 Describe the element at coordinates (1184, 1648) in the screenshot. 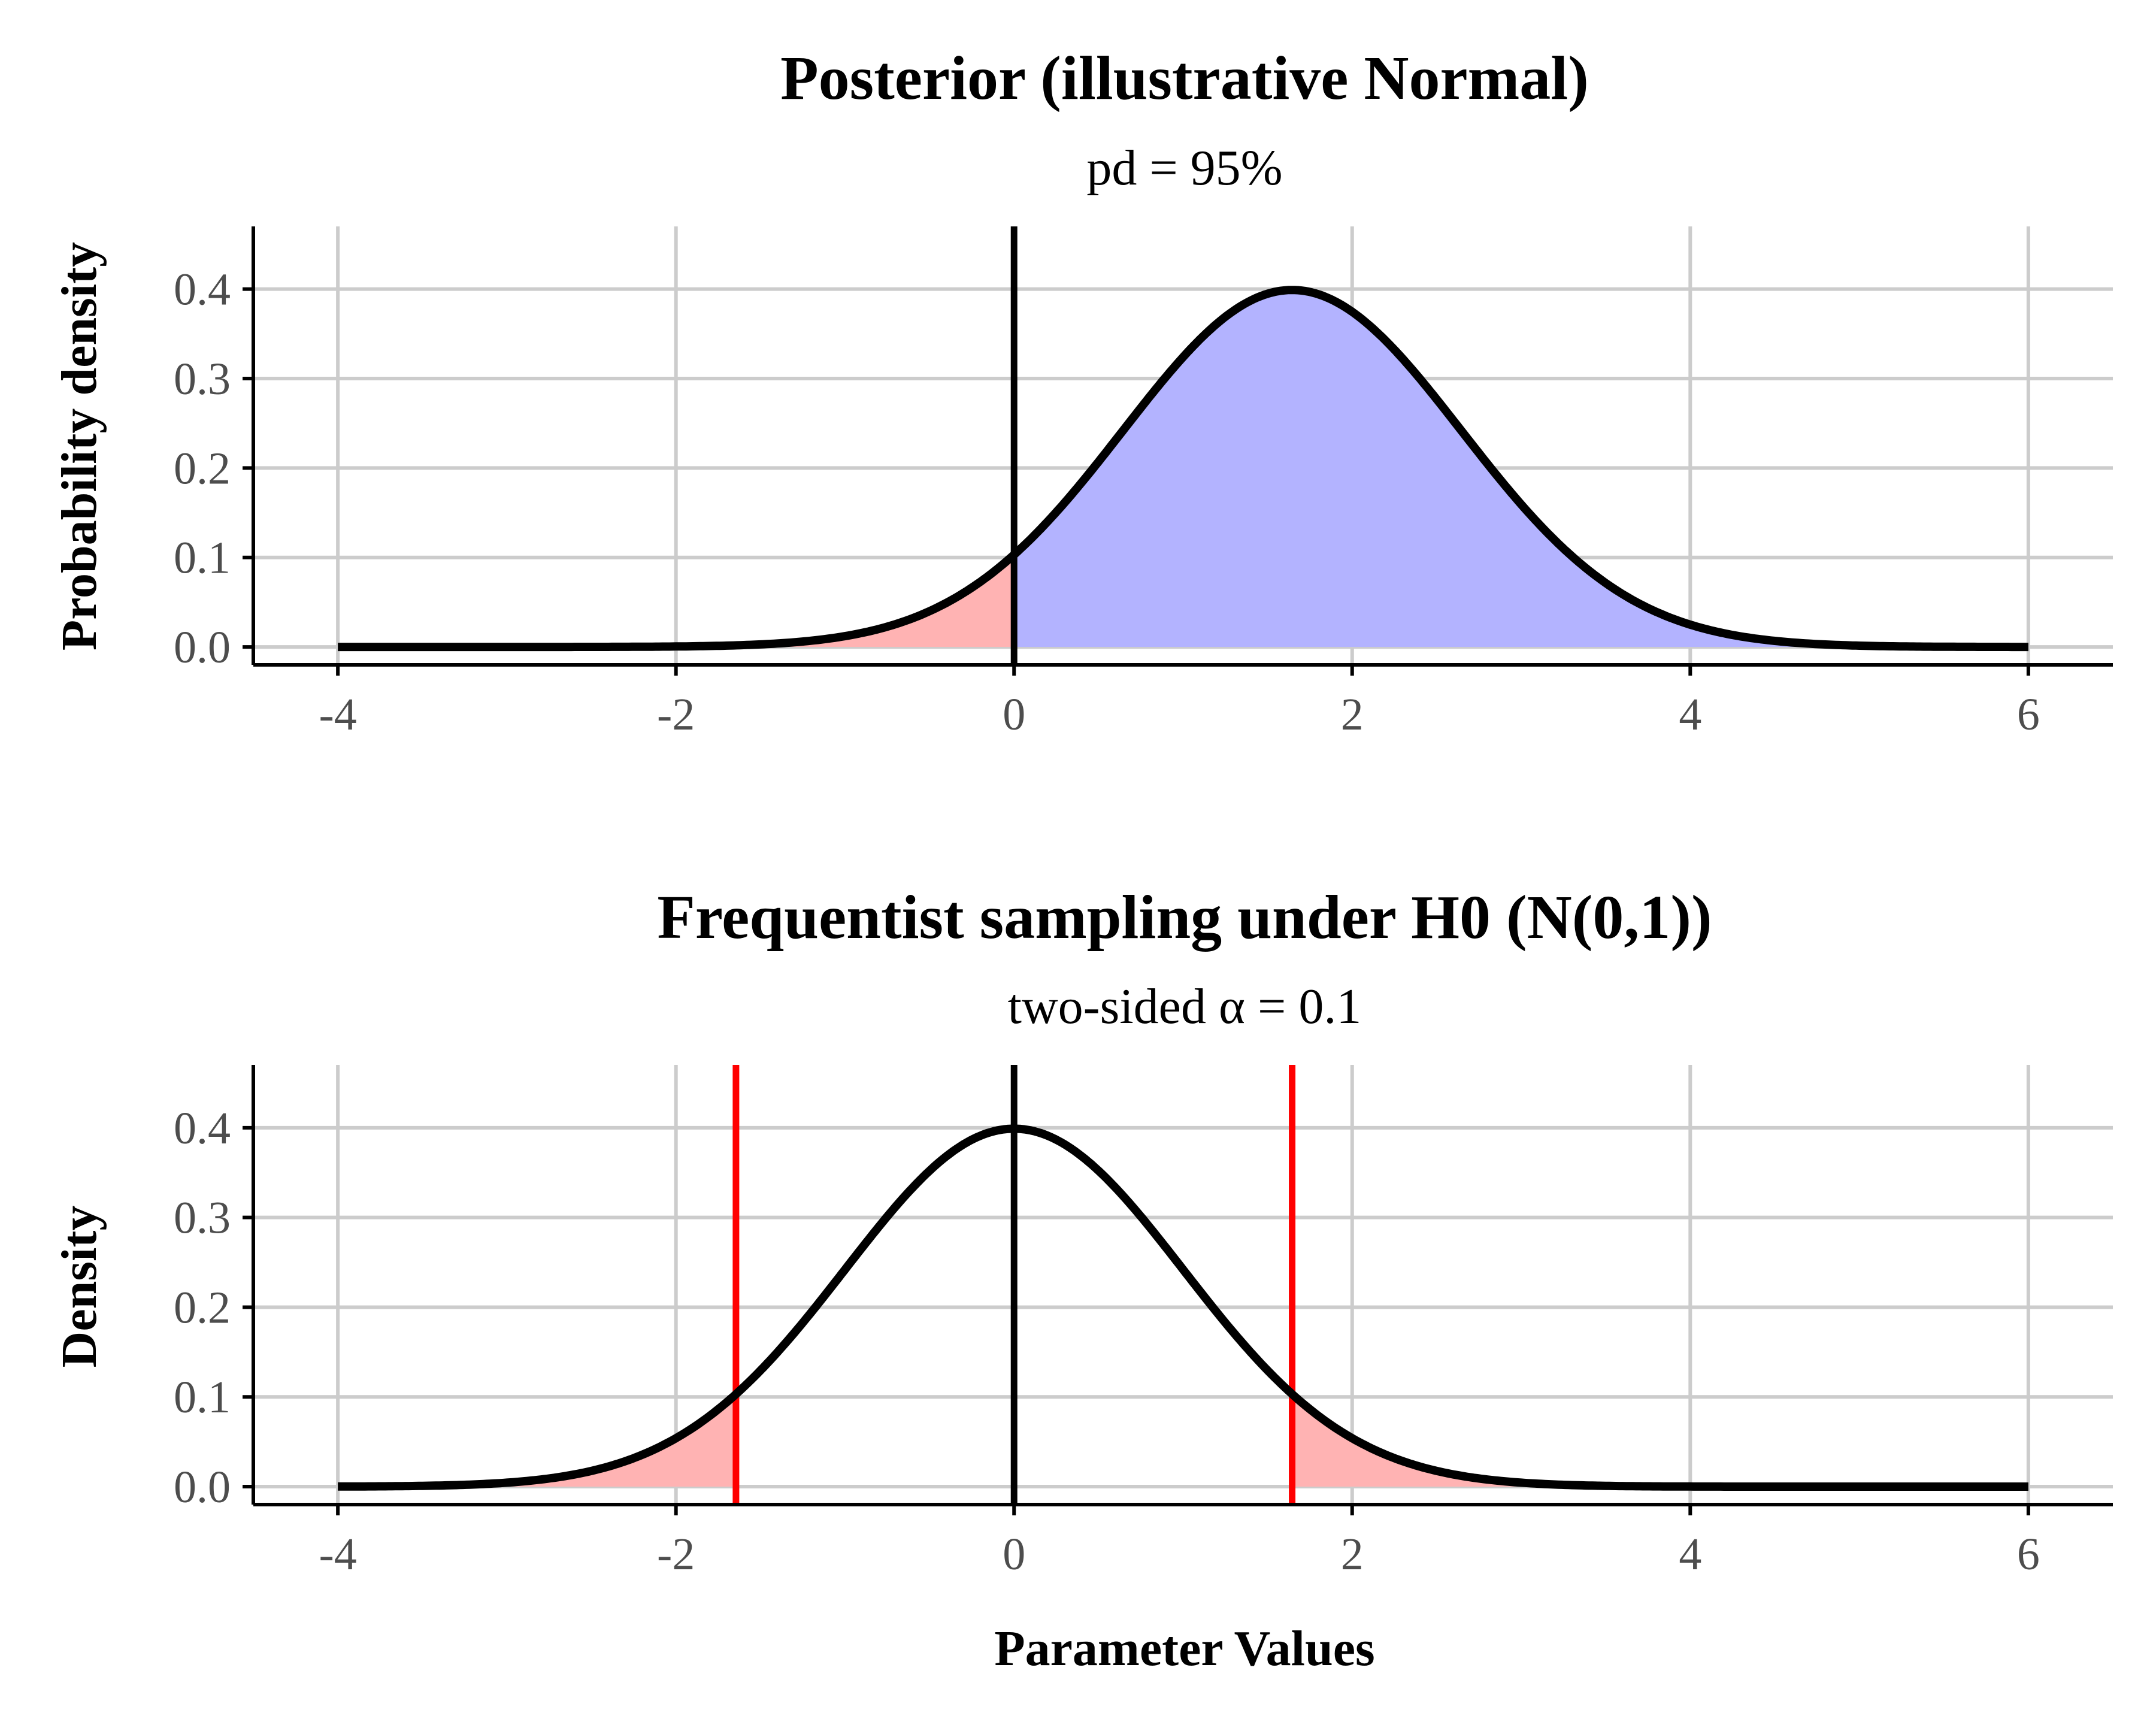

I see `x-axis-label: Parameter Values` at that location.